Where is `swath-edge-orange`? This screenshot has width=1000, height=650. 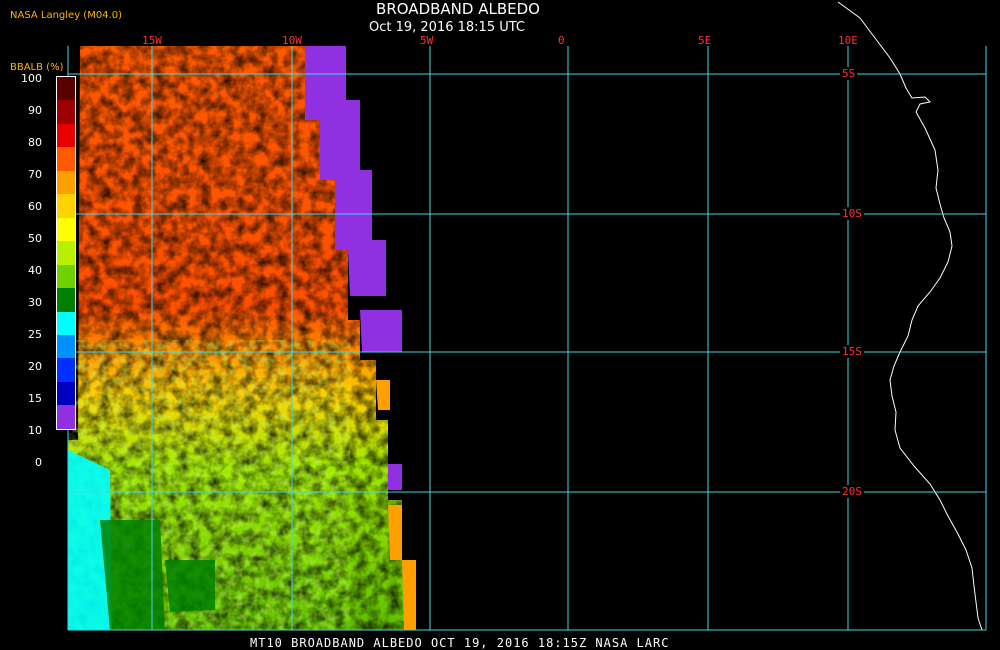 swath-edge-orange is located at coordinates (396, 505).